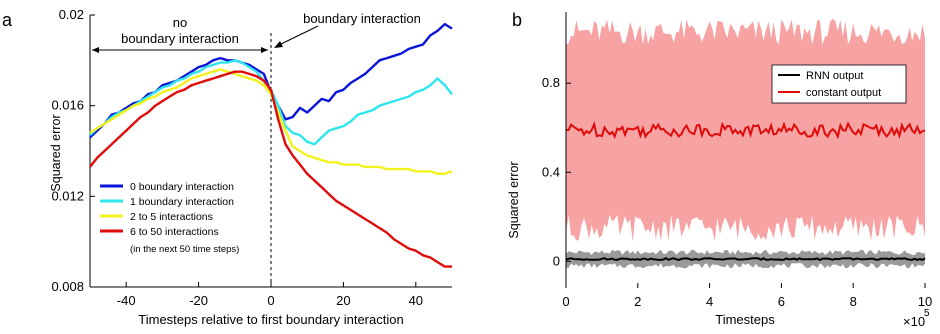 This screenshot has height=334, width=940. I want to click on panel-b-x-tick-label: 6, so click(781, 301).